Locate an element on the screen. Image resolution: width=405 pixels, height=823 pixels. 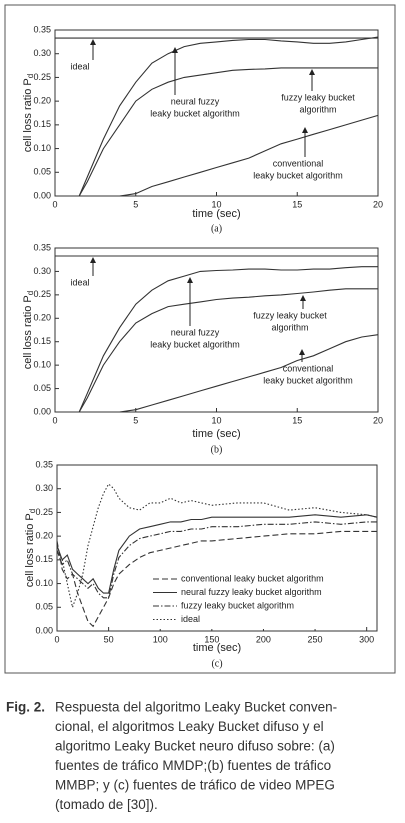
legend-label: conventional leaky bucket algorithm is located at coordinates (252, 578).